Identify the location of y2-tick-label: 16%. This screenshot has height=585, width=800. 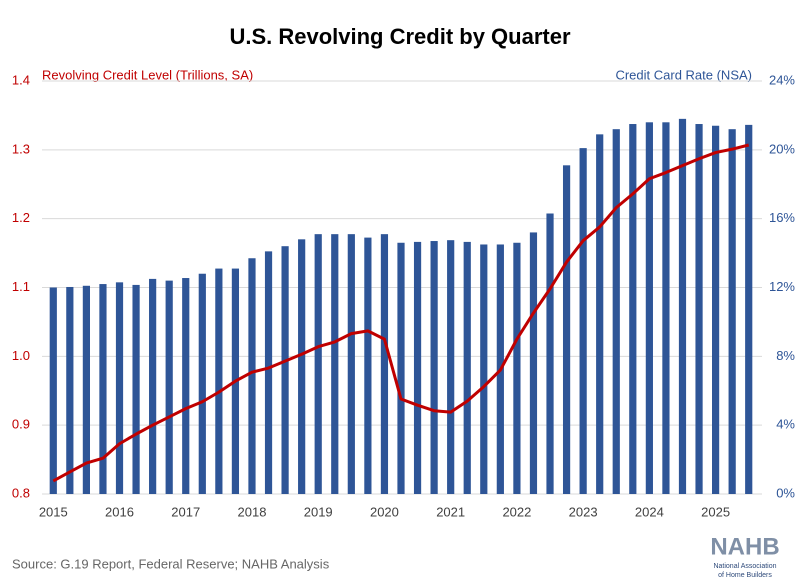
(782, 217).